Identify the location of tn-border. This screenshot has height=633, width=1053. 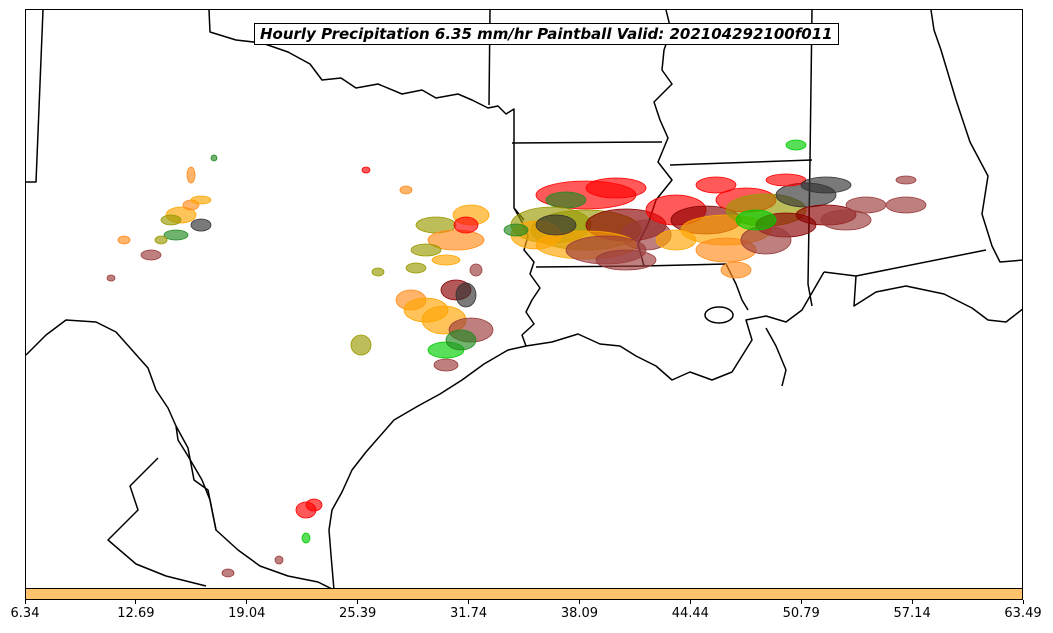
(741, 162).